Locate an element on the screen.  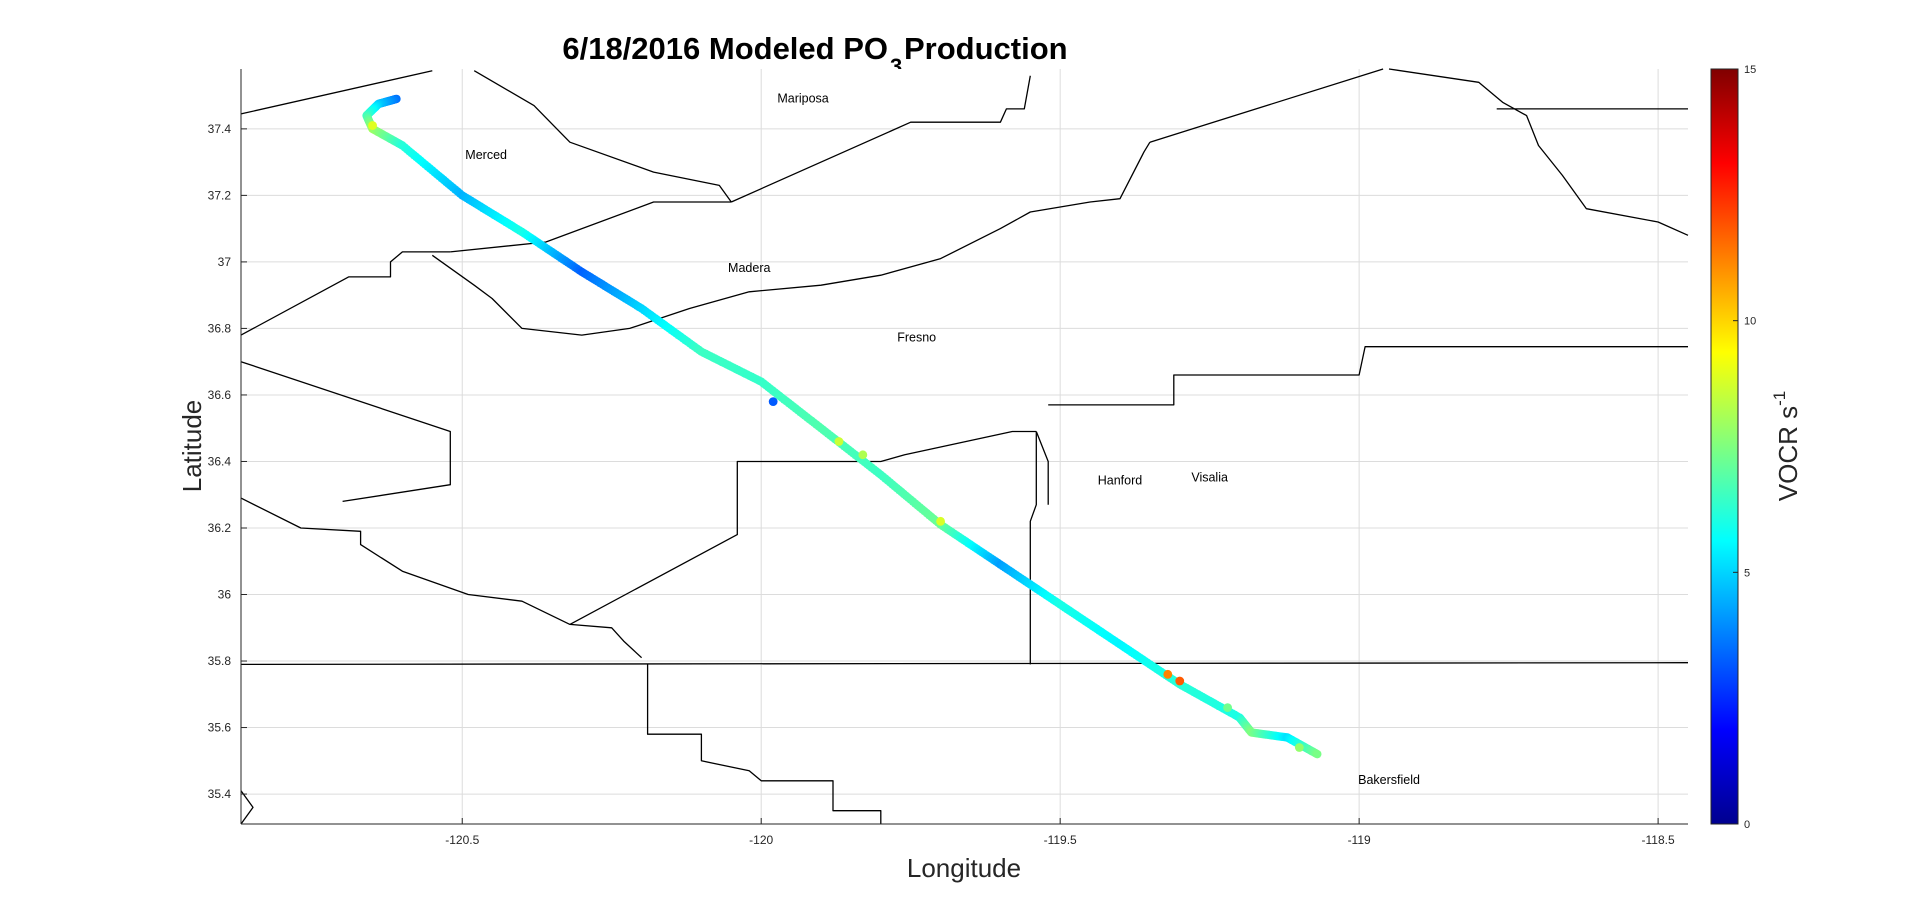
y-tick-label: 37.4 is located at coordinates (220, 129).